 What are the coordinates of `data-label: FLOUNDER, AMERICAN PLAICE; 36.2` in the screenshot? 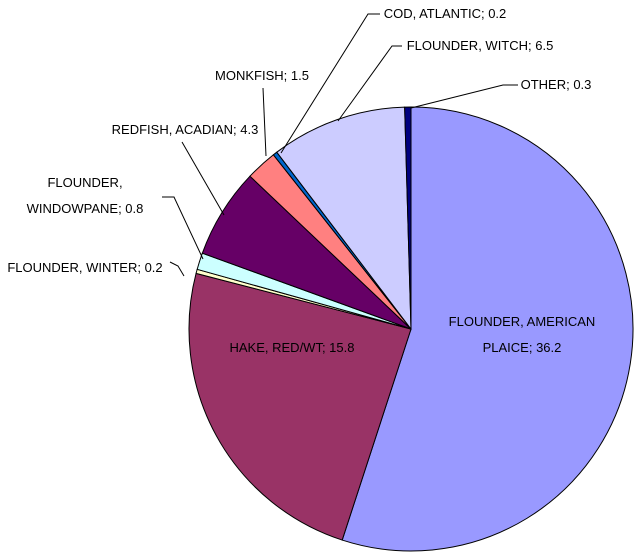 It's located at (522, 334).